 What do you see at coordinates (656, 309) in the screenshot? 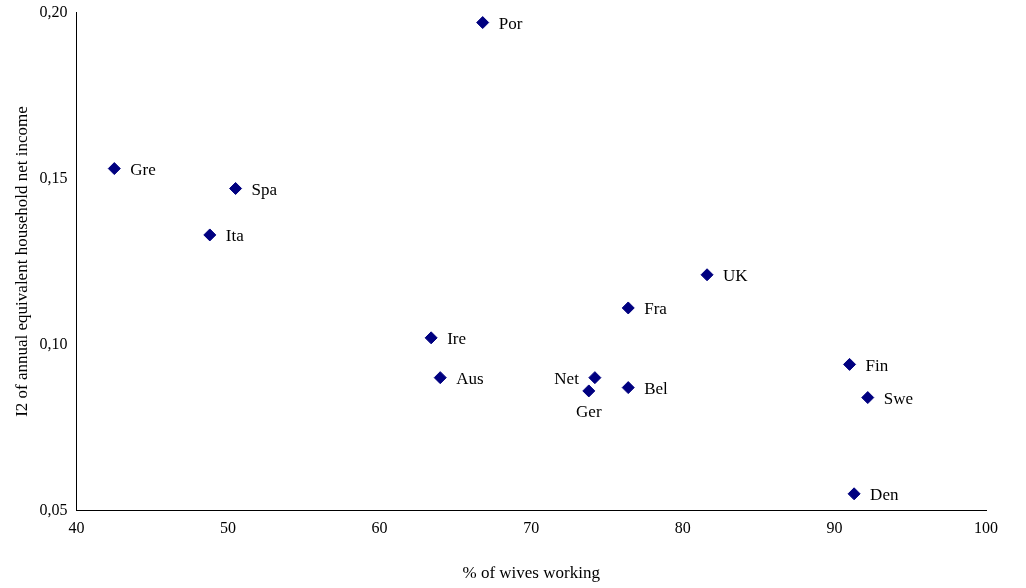
I see `annotation: Fra` at bounding box center [656, 309].